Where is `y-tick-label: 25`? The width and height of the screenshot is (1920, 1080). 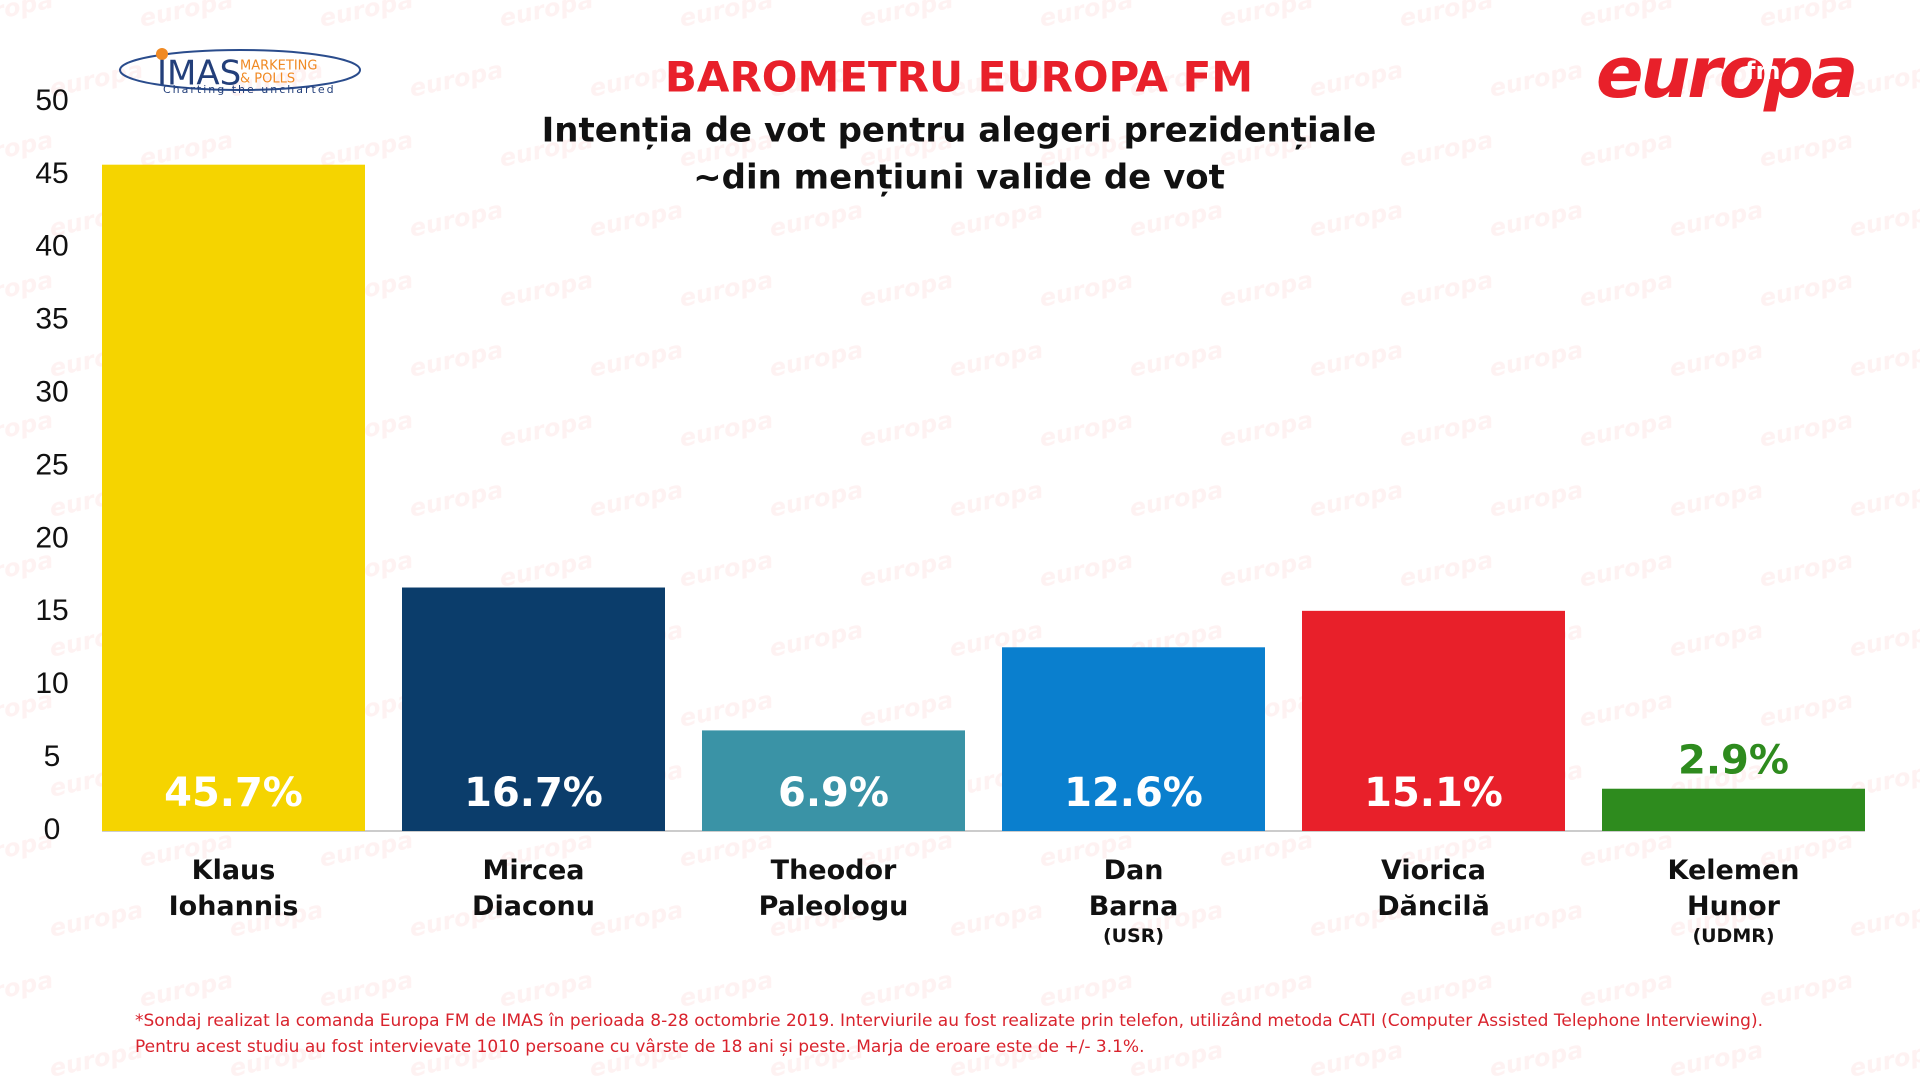 y-tick-label: 25 is located at coordinates (51, 464).